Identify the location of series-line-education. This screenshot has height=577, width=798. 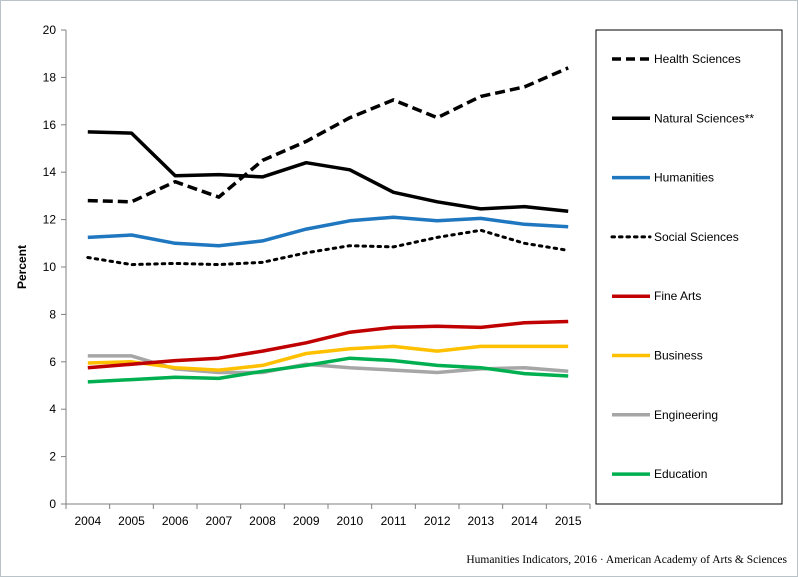
(328, 370).